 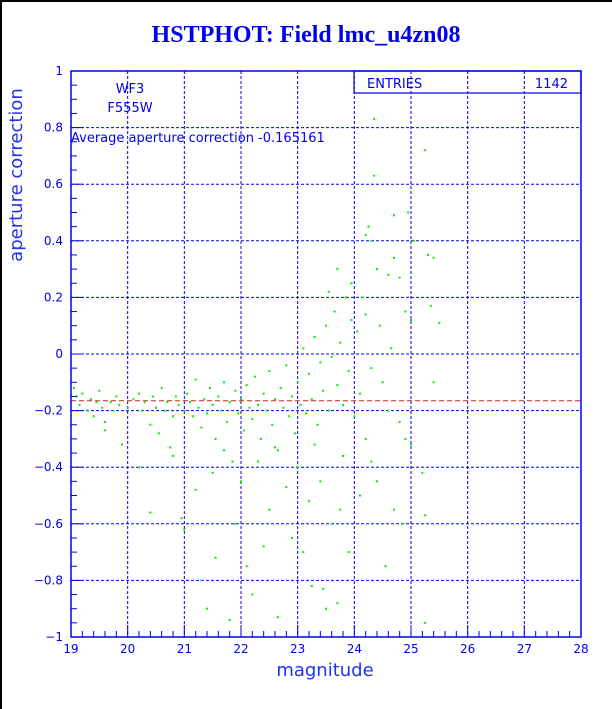 What do you see at coordinates (240, 649) in the screenshot?
I see `x-tick-label: 22` at bounding box center [240, 649].